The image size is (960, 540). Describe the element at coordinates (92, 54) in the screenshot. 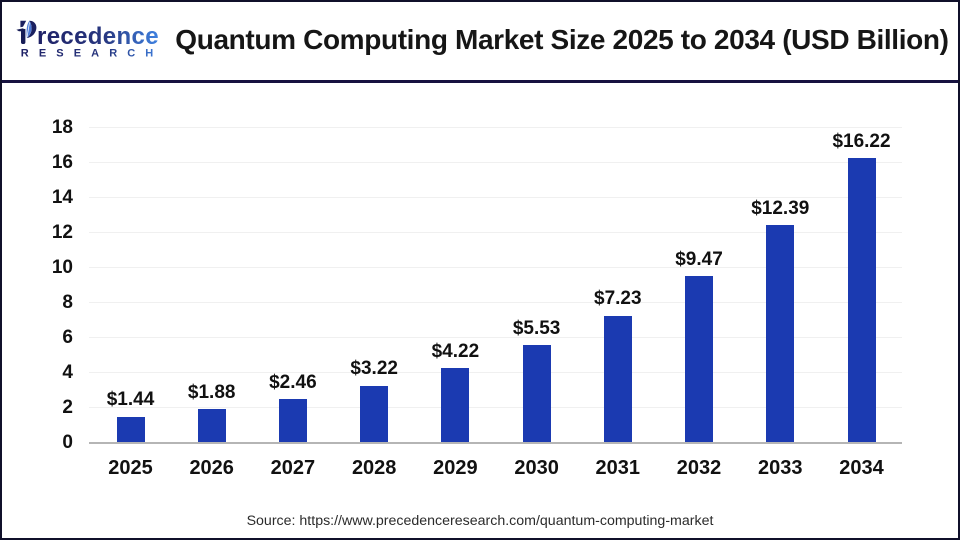

I see `svg-text: RESEARCH` at that location.